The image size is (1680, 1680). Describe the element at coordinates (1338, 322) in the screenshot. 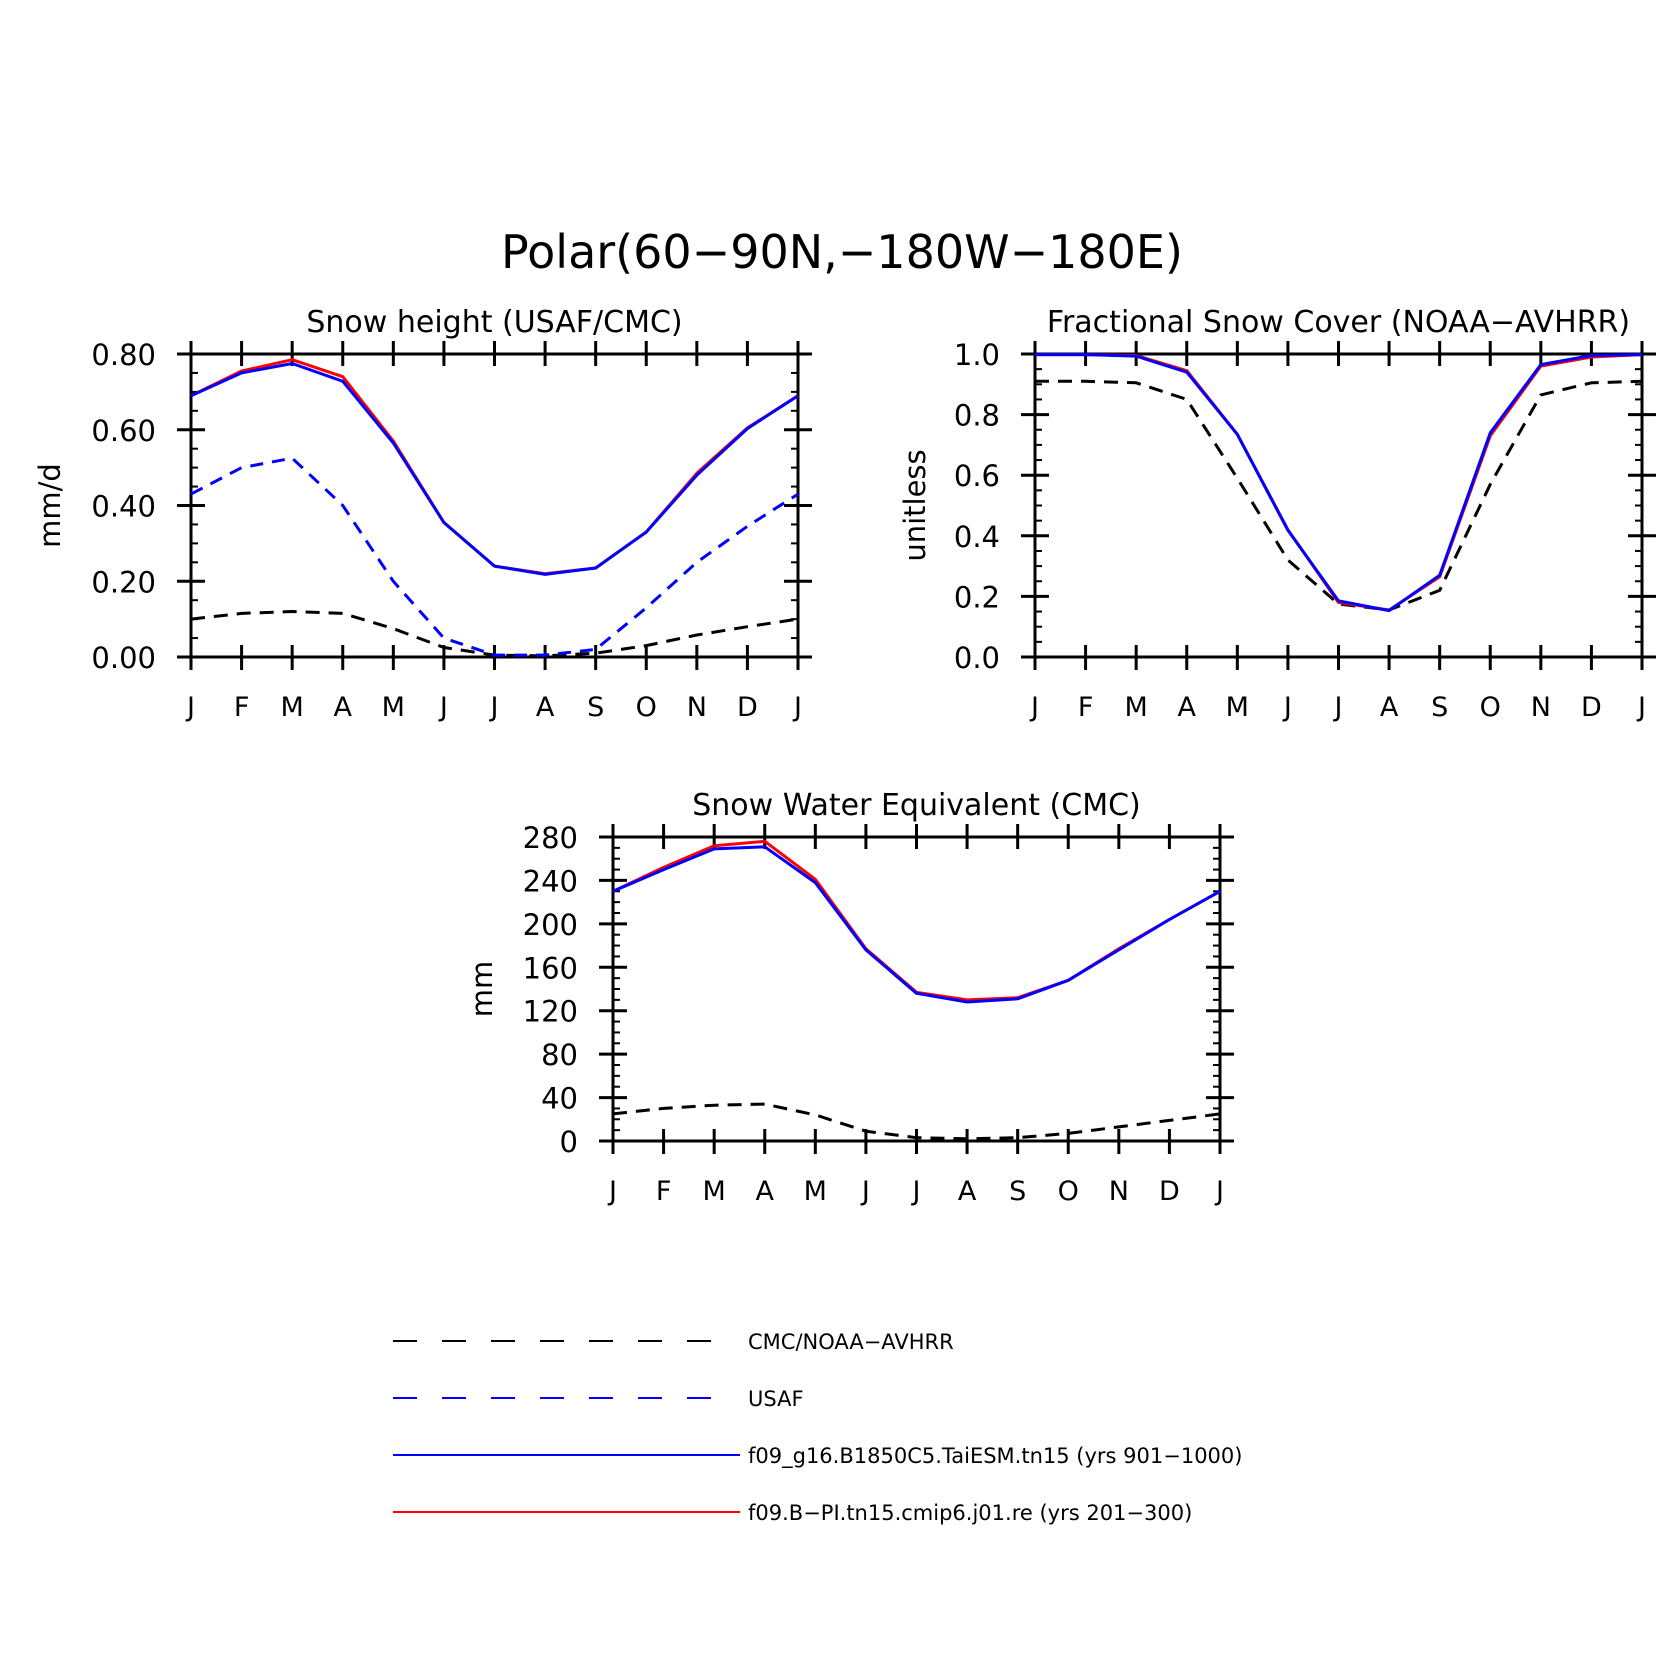

I see `panel-title: Fractional Snow Cover (NOAA−AVHRR)` at that location.